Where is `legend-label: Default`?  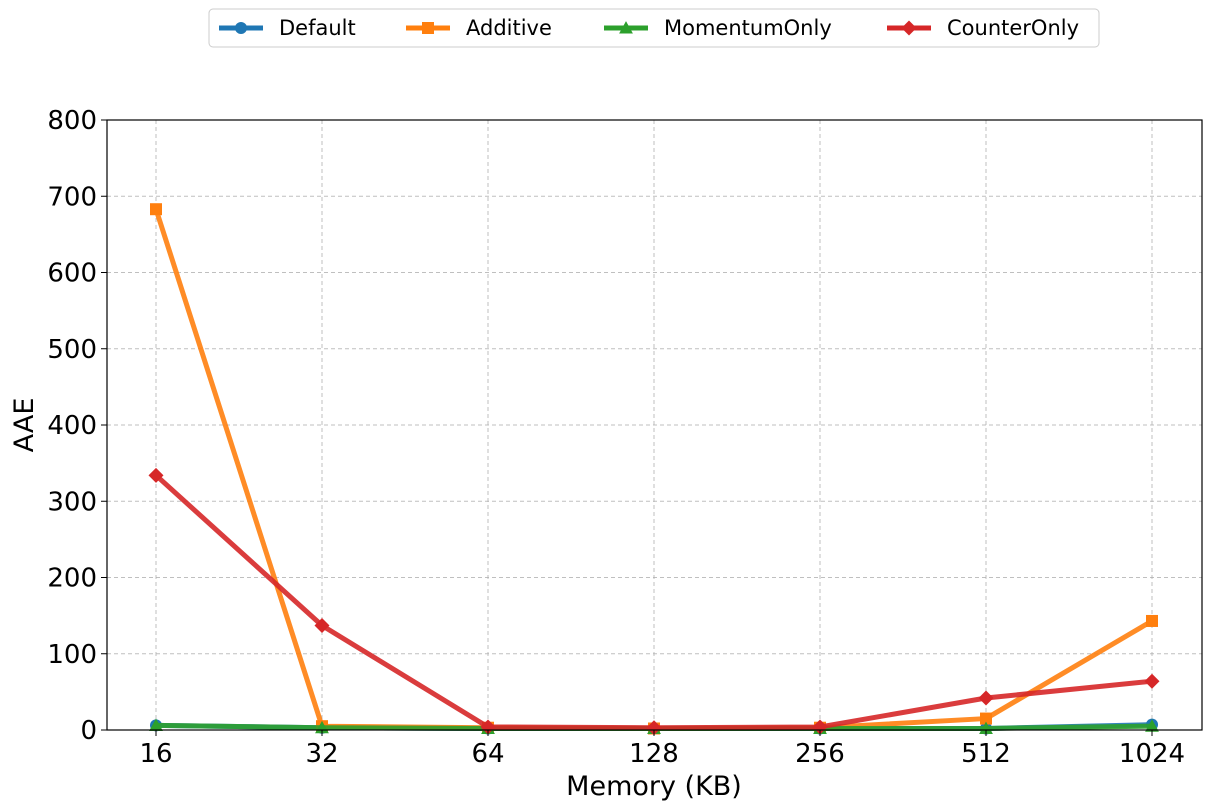 legend-label: Default is located at coordinates (317, 28).